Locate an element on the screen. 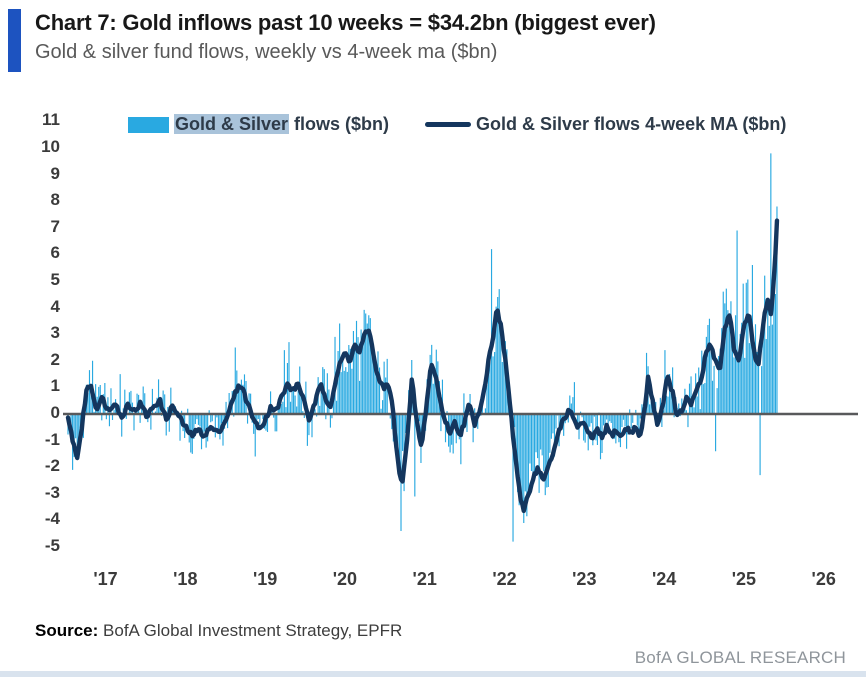  legend-bars-label: Gold & Silver flows ($bn) is located at coordinates (281, 124).